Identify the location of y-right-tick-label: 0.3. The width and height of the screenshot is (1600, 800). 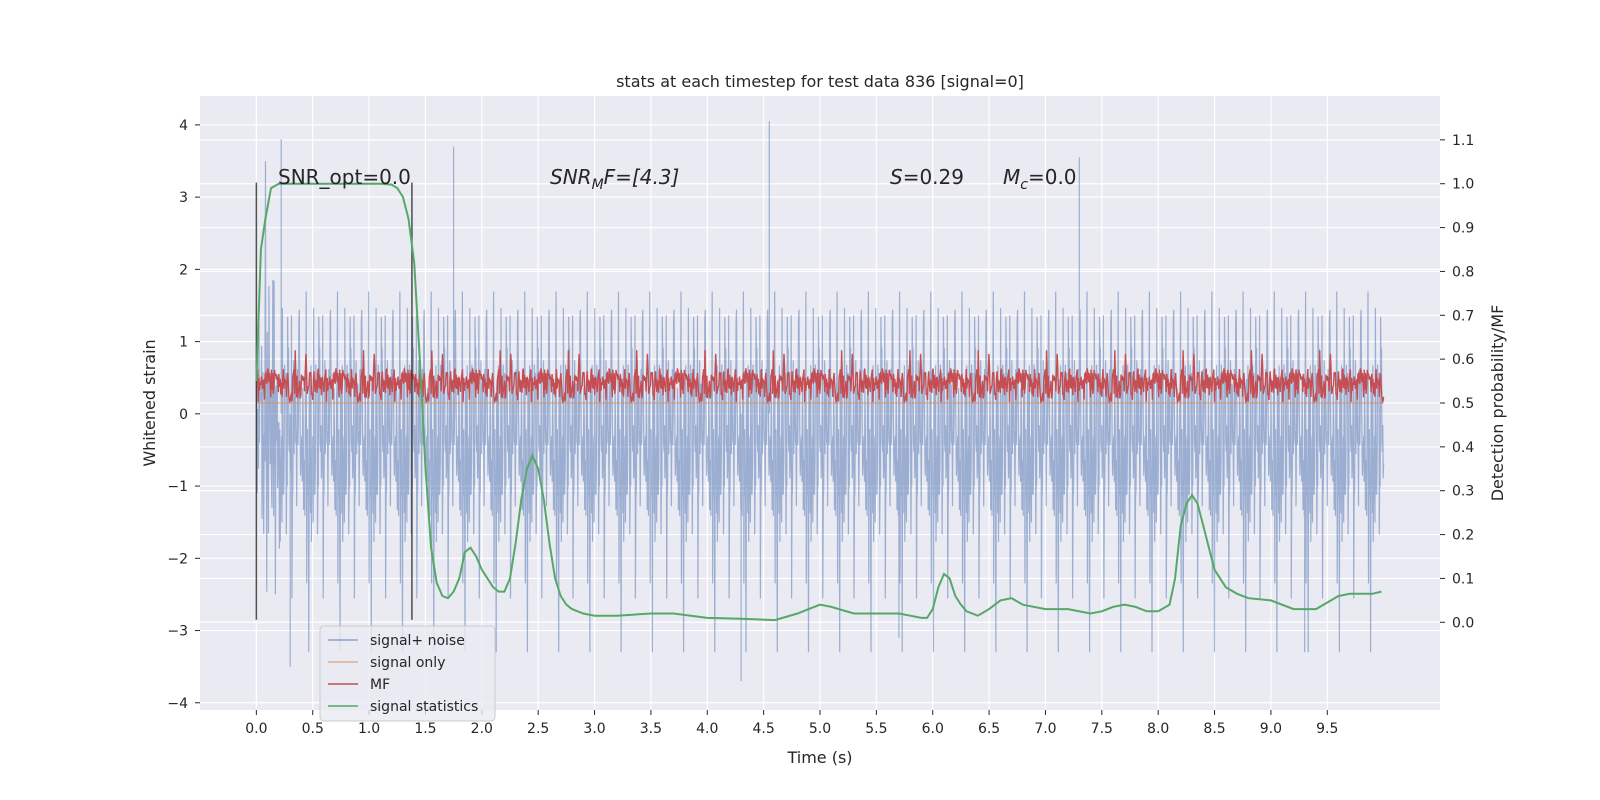
(1463, 492).